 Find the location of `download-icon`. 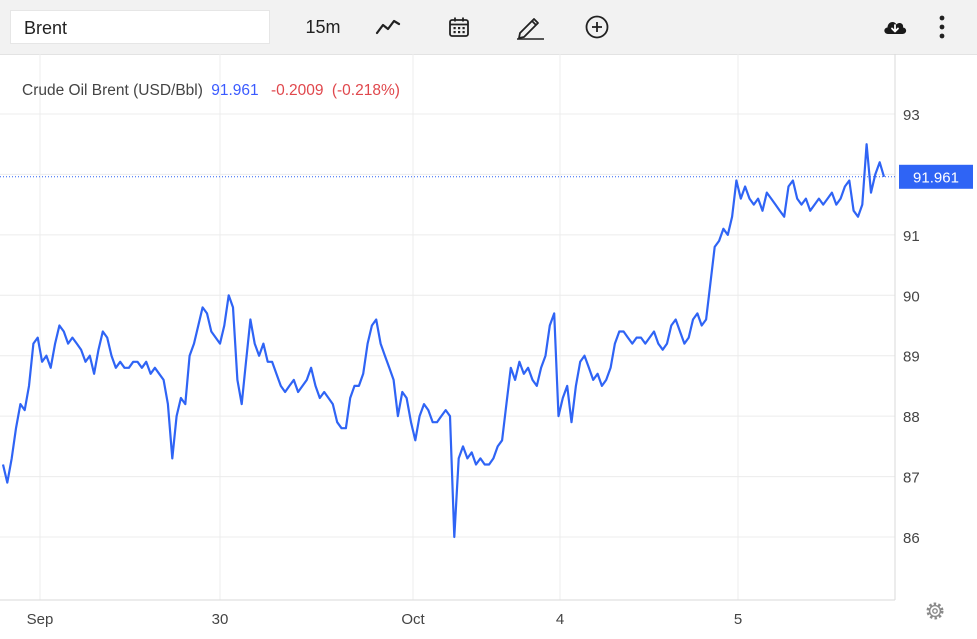

download-icon is located at coordinates (895, 27).